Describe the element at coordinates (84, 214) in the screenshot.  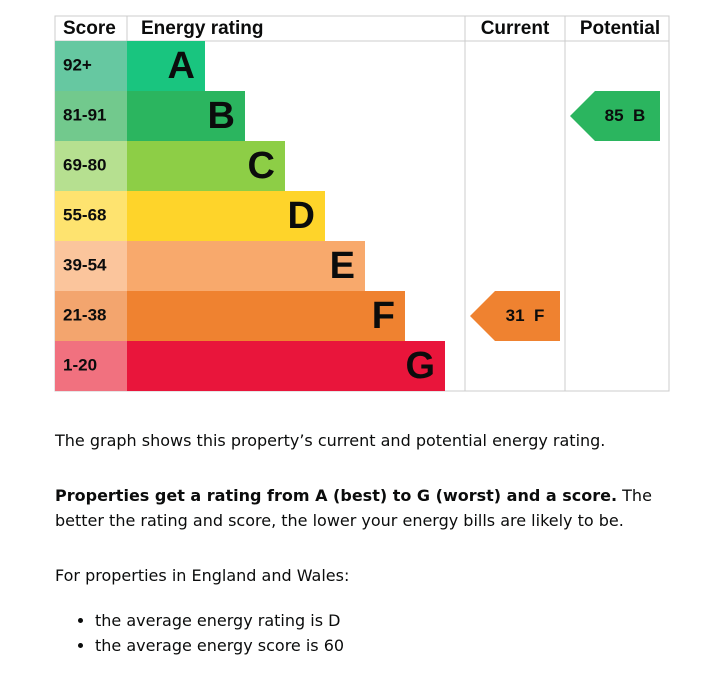
I see `score-range: 55-68` at that location.